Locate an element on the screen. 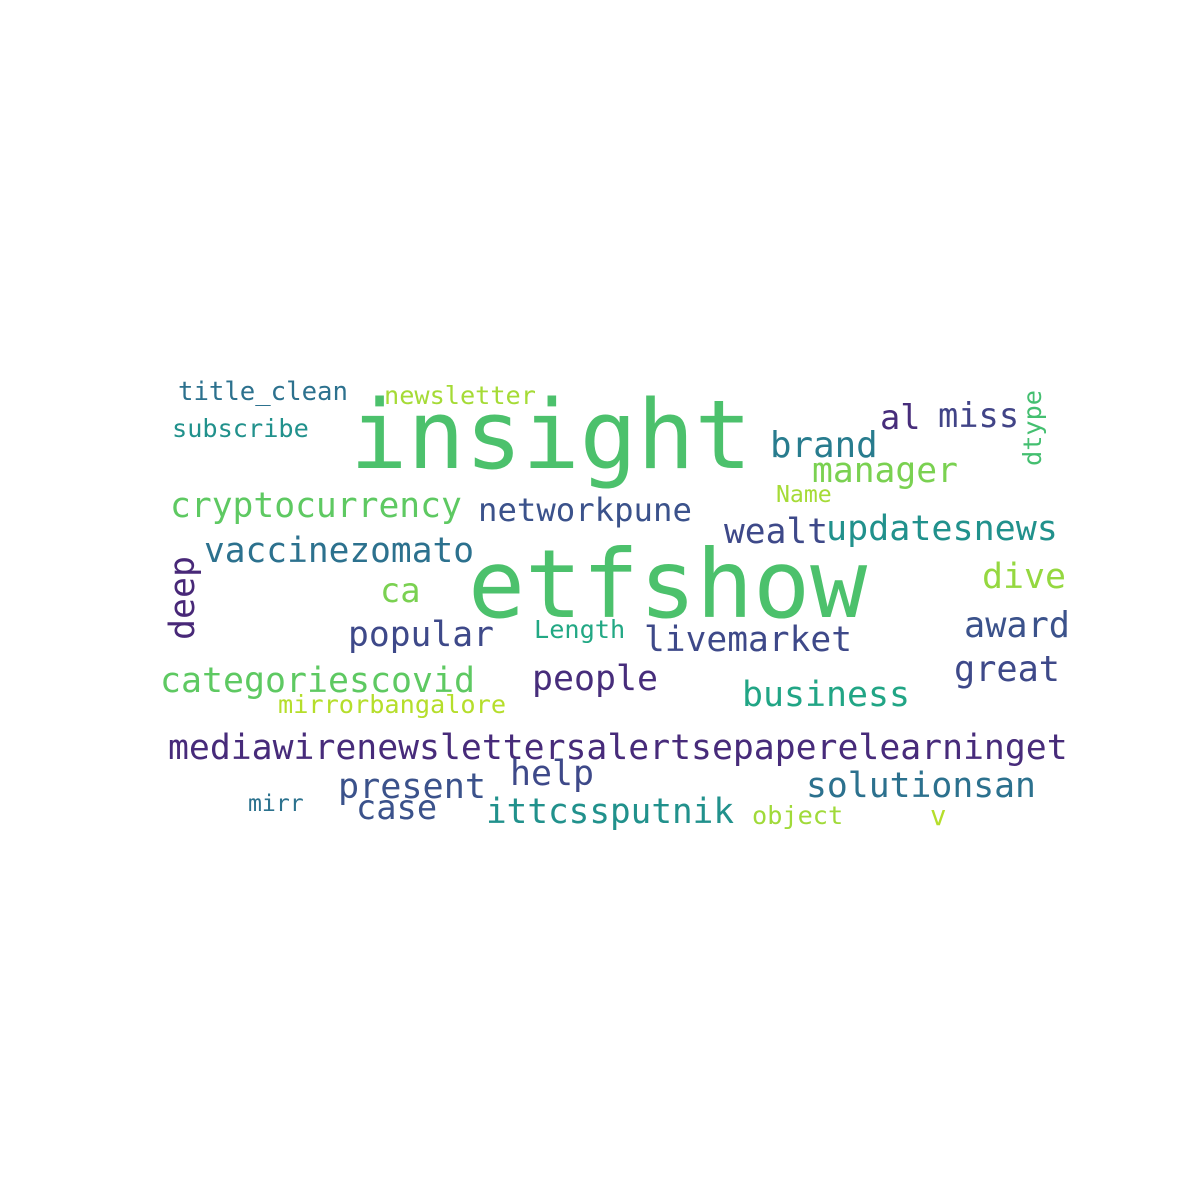 This screenshot has height=1200, width=1200. word: deep is located at coordinates (183, 598).